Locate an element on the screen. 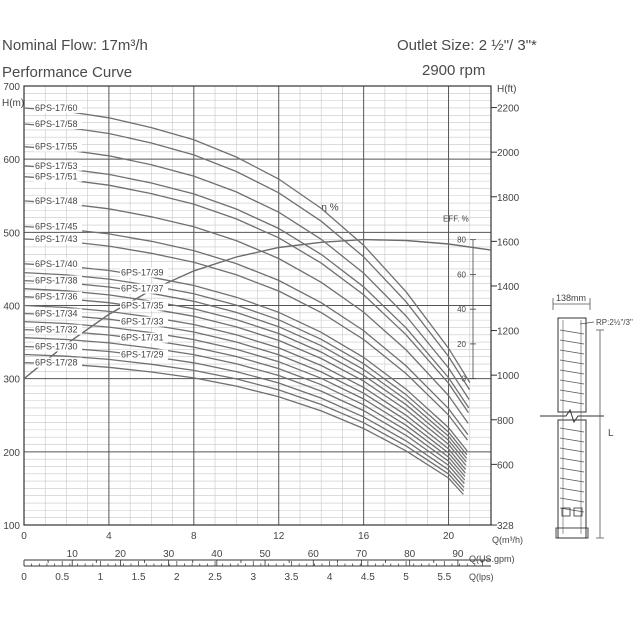 This screenshot has width=635, height=620. y-tick-label: 300 is located at coordinates (11, 380).